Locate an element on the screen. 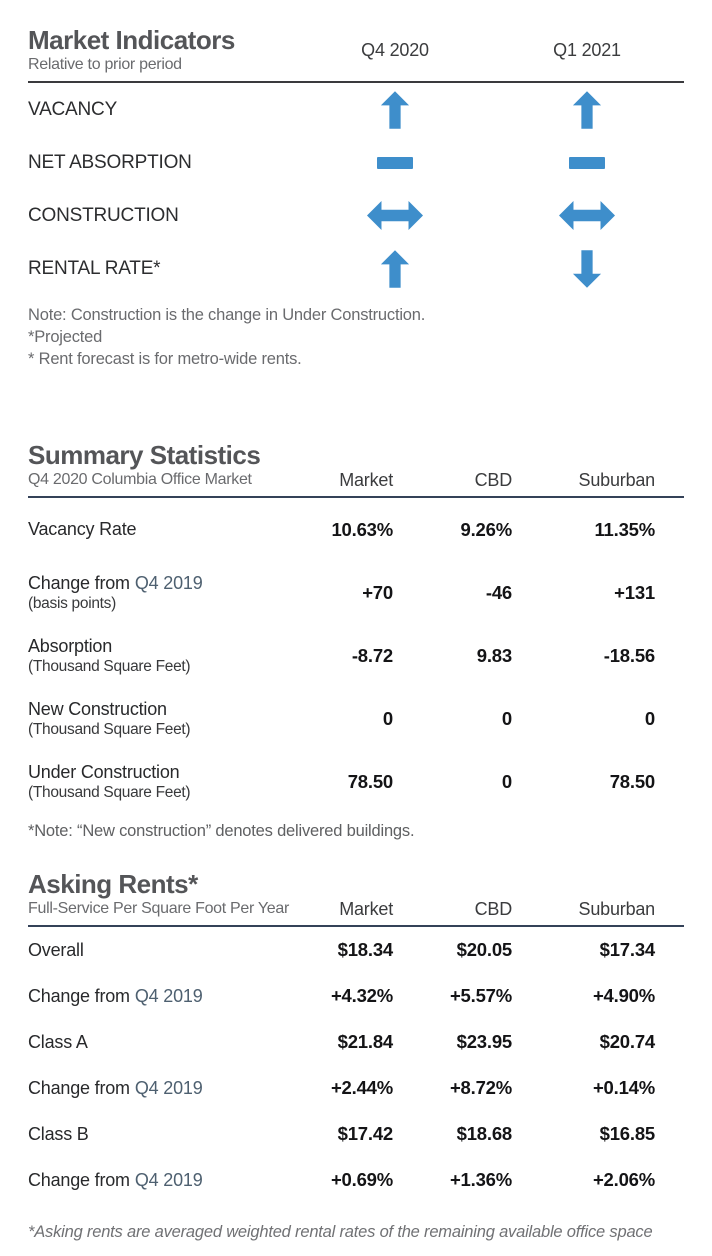 This screenshot has height=1256, width=712. indicator-row-rental-rate: RENTAL RATE* is located at coordinates (356, 268).